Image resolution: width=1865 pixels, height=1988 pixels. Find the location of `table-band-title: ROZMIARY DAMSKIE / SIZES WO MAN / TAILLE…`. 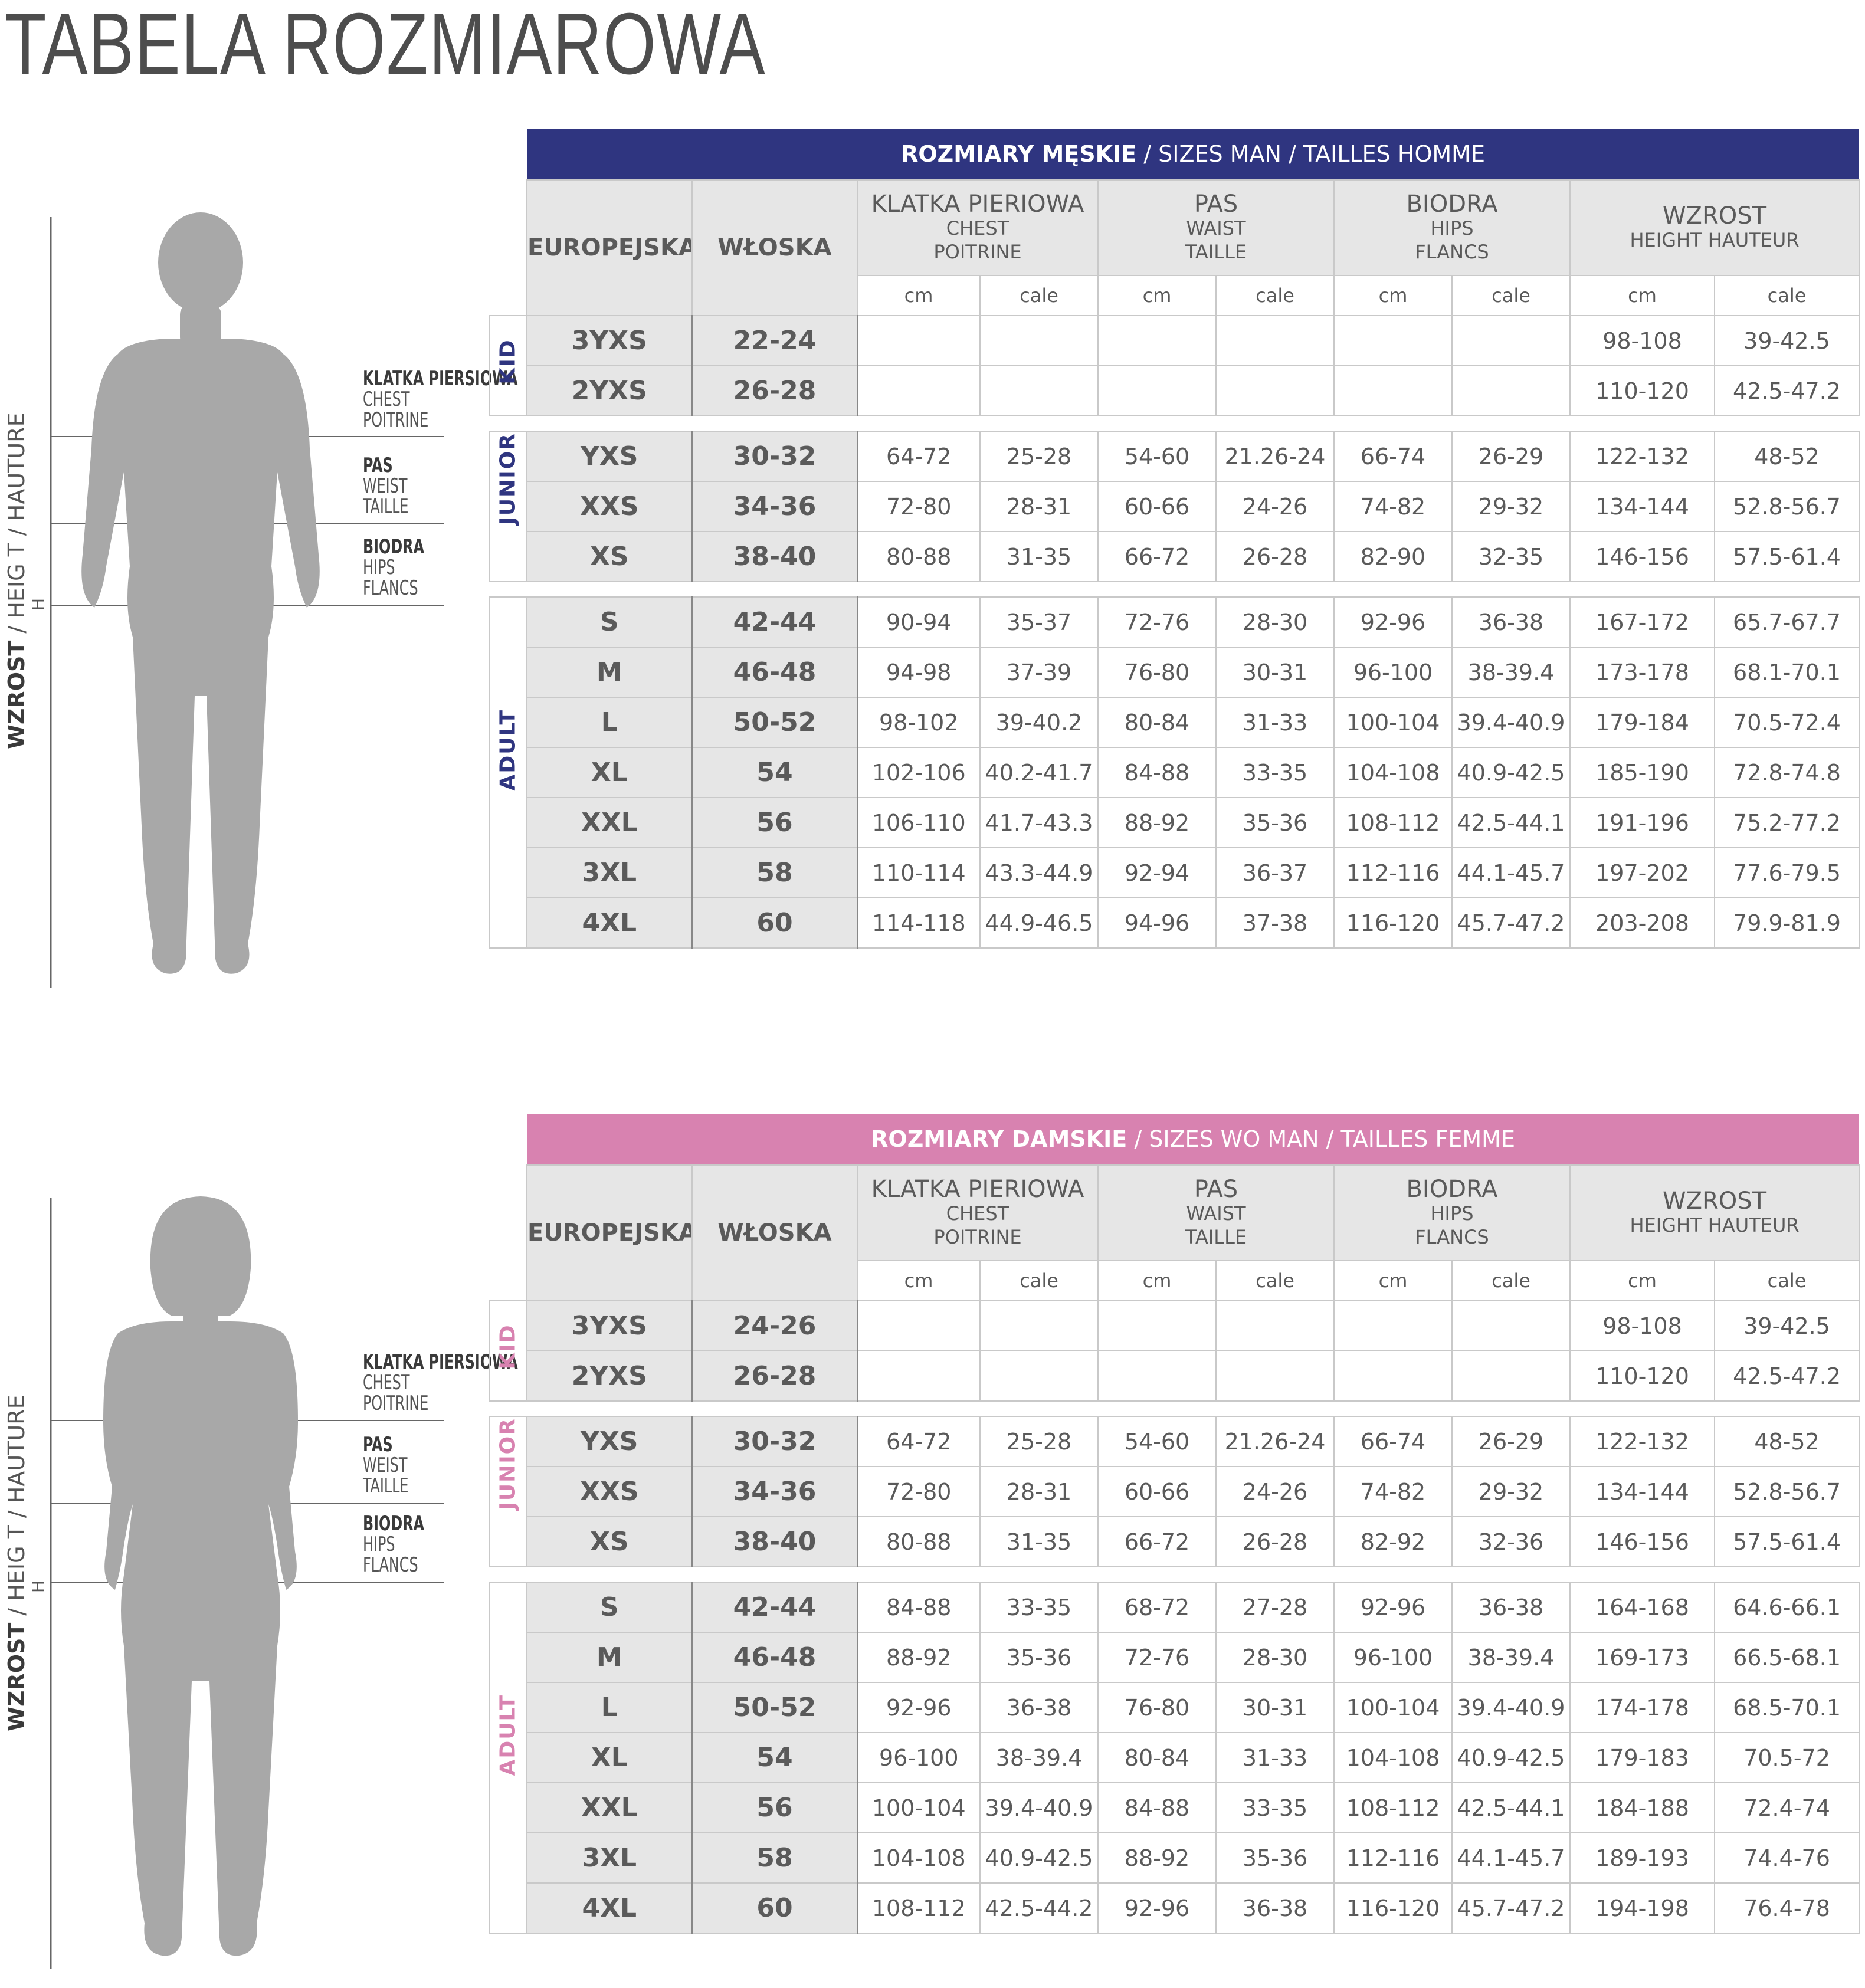

table-band-title: ROZMIARY DAMSKIE / SIZES WO MAN / TAILLE… is located at coordinates (1193, 1139).